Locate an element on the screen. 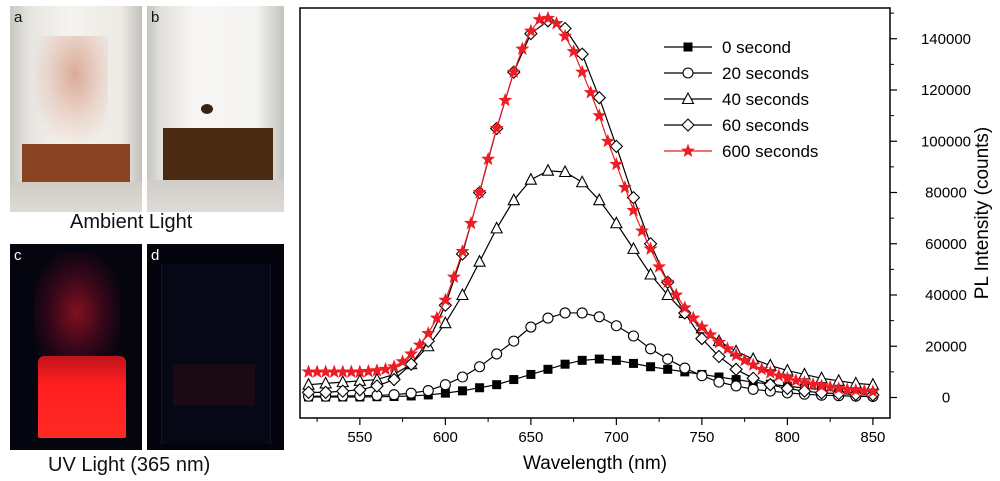 This screenshot has height=481, width=1000. y-tick-label: 100000 is located at coordinates (946, 141).